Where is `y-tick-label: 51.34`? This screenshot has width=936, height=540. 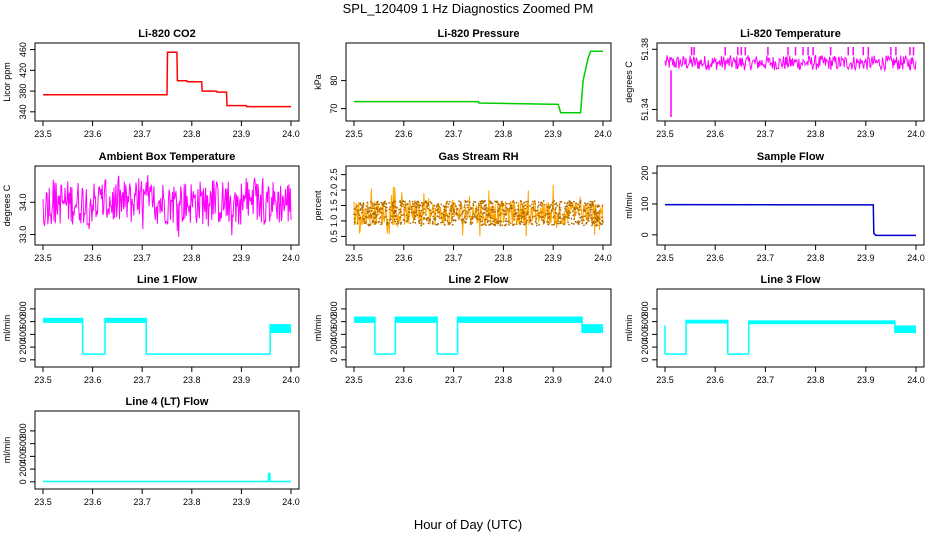
y-tick-label: 51.34 is located at coordinates (645, 109).